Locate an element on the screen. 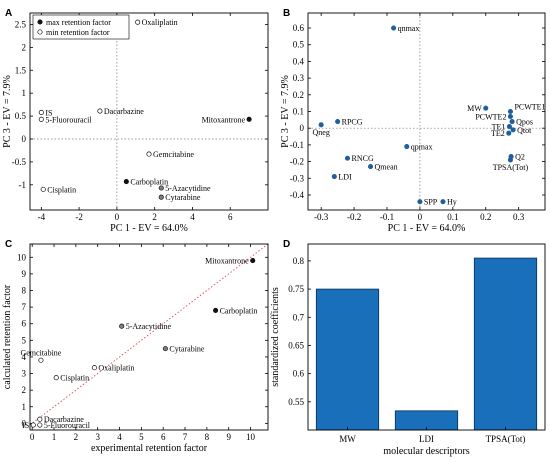 Image resolution: width=550 pixels, height=462 pixels. bar-mw is located at coordinates (347, 359).